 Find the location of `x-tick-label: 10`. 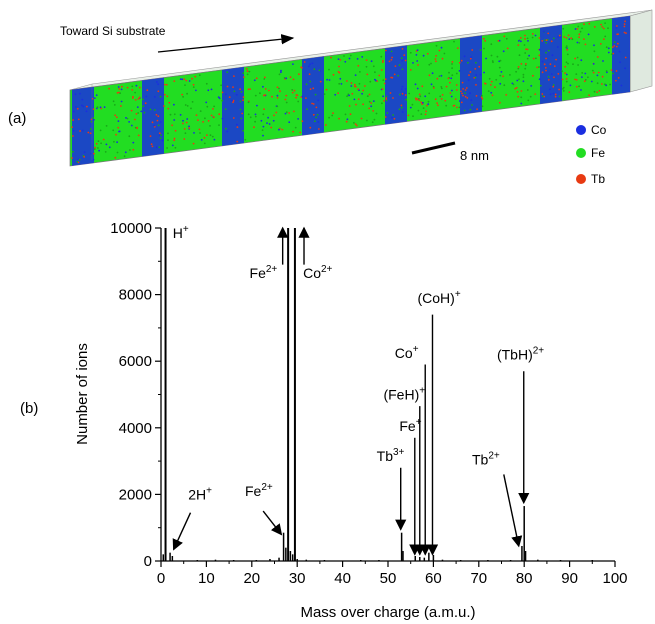

x-tick-label: 10 is located at coordinates (206, 578).